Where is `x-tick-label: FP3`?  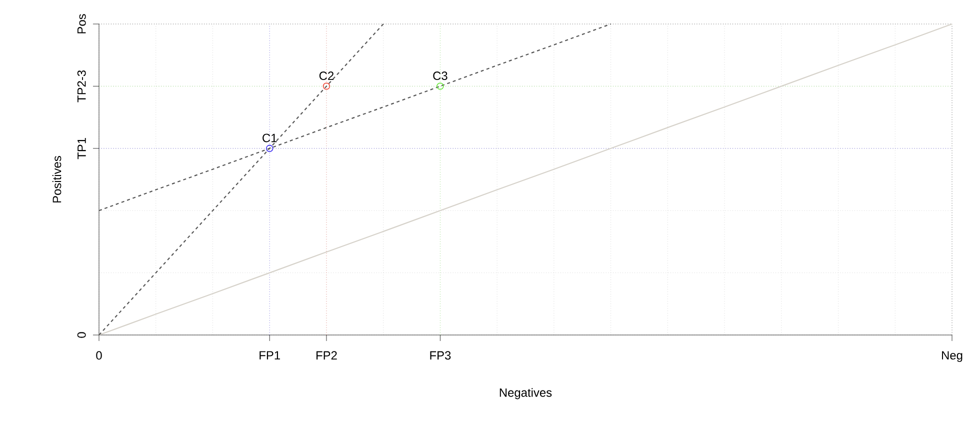 x-tick-label: FP3 is located at coordinates (440, 355).